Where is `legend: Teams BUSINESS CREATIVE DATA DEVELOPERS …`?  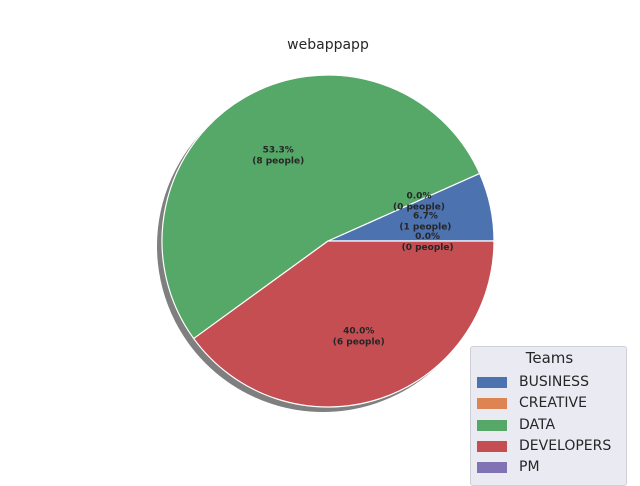 legend: Teams BUSINESS CREATIVE DATA DEVELOPERS … is located at coordinates (548, 416).